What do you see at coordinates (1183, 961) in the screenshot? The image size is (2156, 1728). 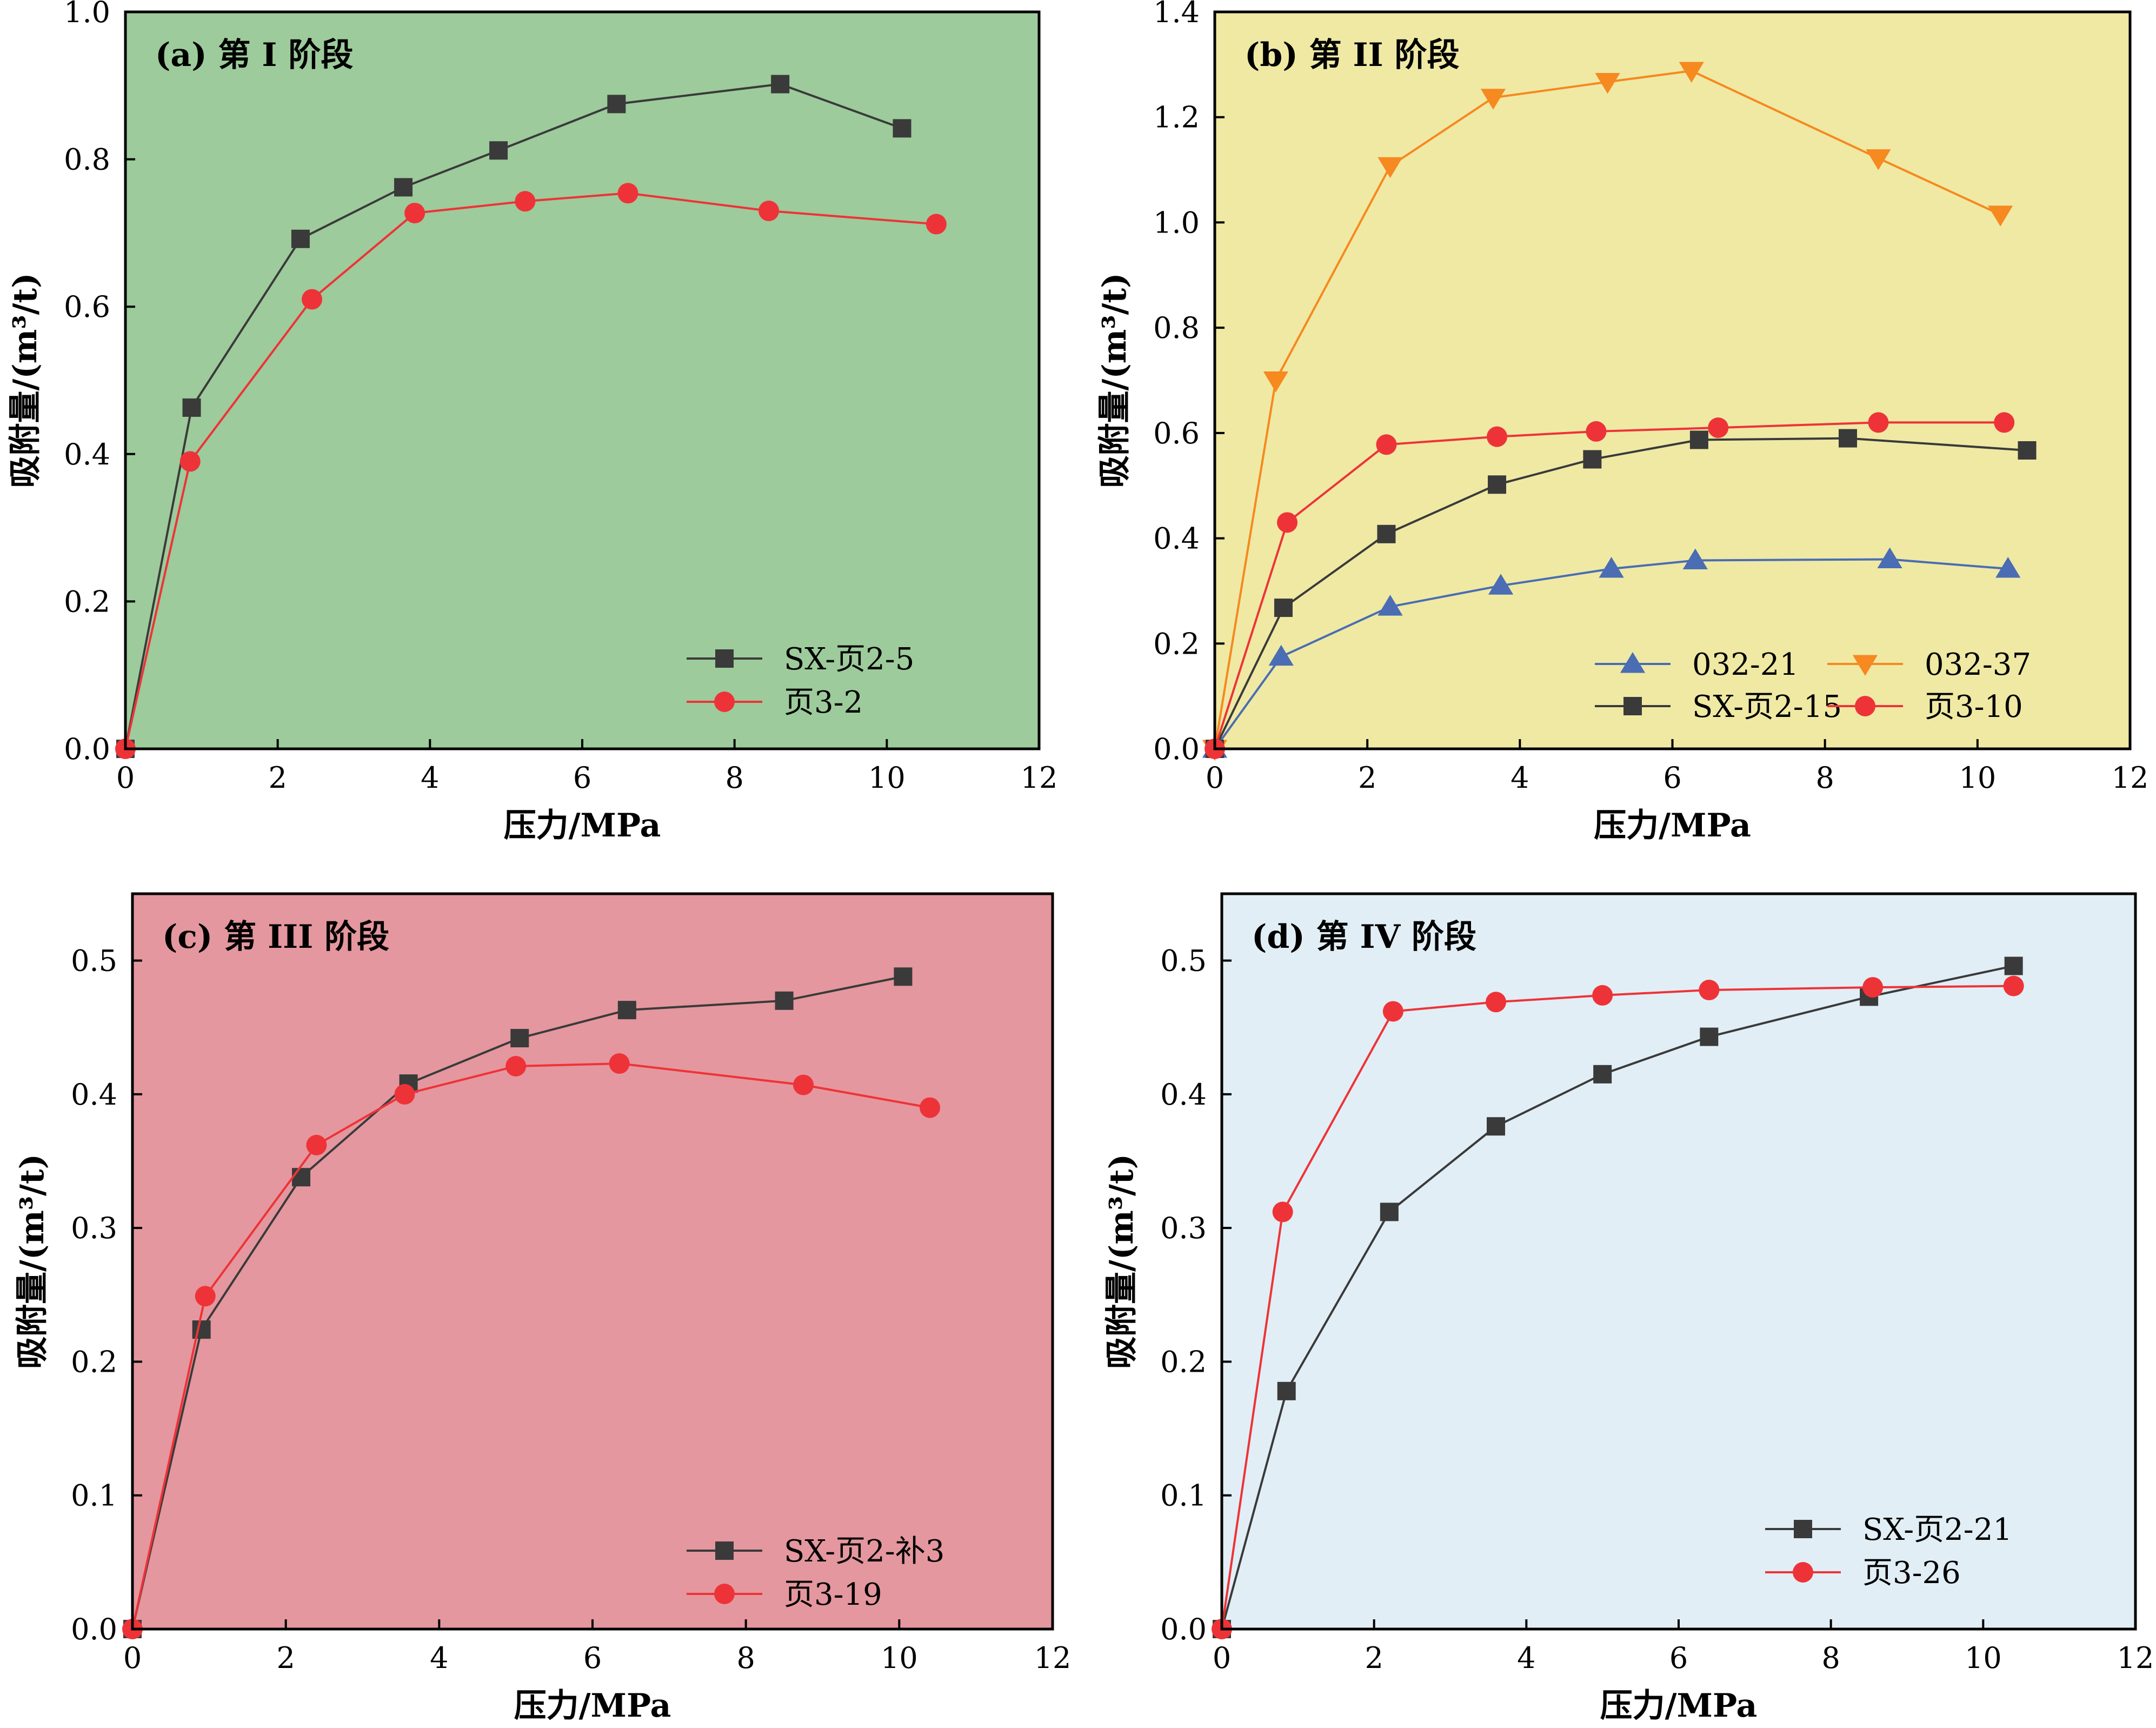 I see `y-tick-label: 0.5` at bounding box center [1183, 961].